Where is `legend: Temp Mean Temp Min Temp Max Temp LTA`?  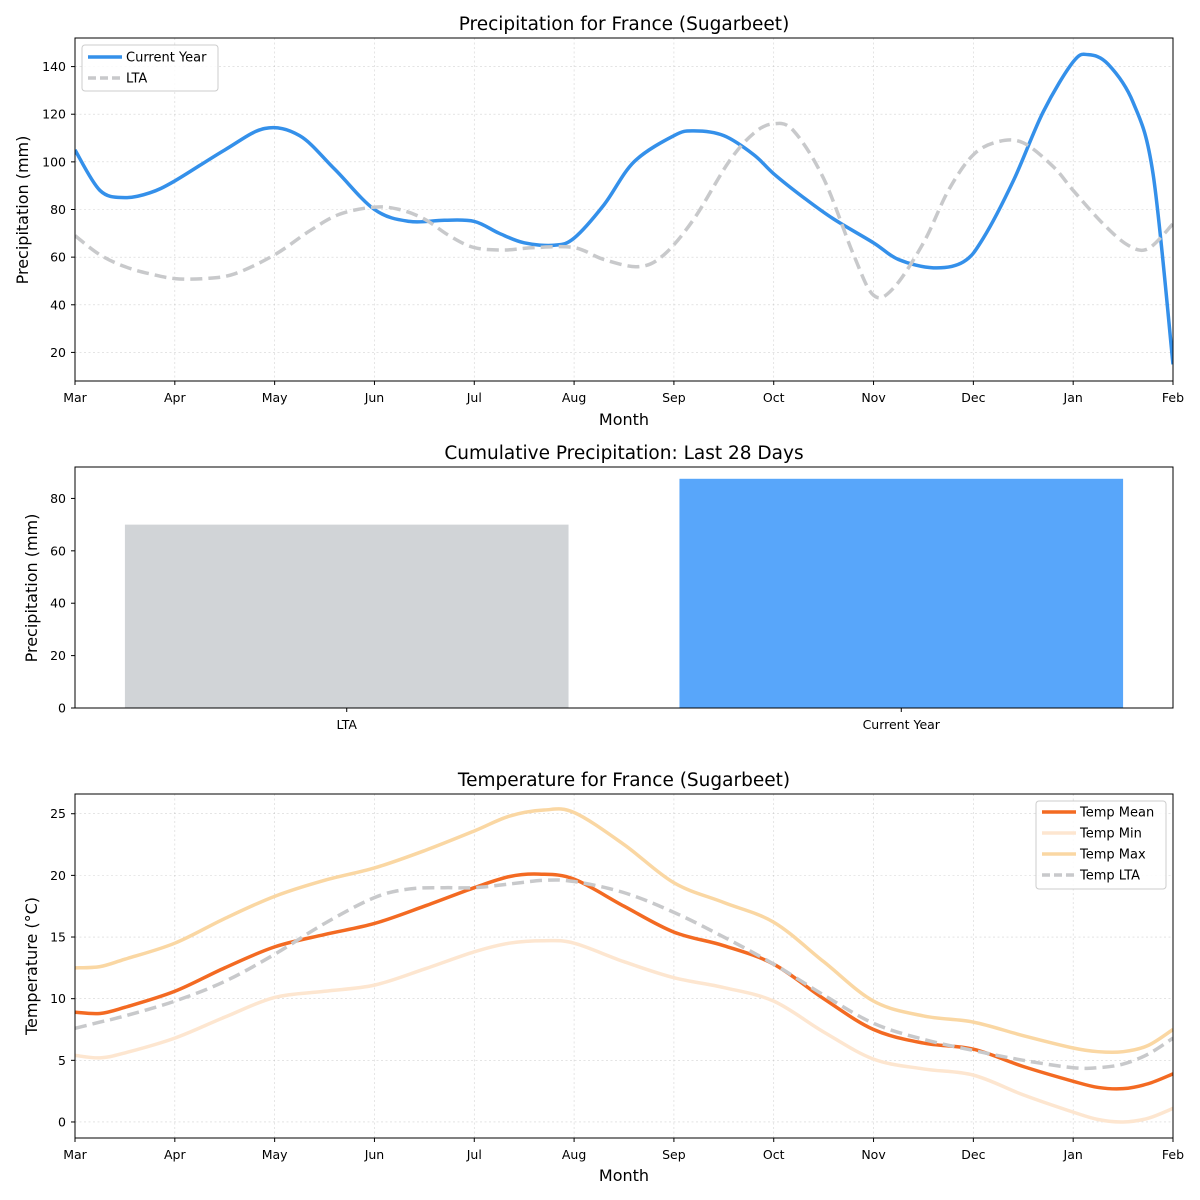 legend: Temp Mean Temp Min Temp Max Temp LTA is located at coordinates (1101, 845).